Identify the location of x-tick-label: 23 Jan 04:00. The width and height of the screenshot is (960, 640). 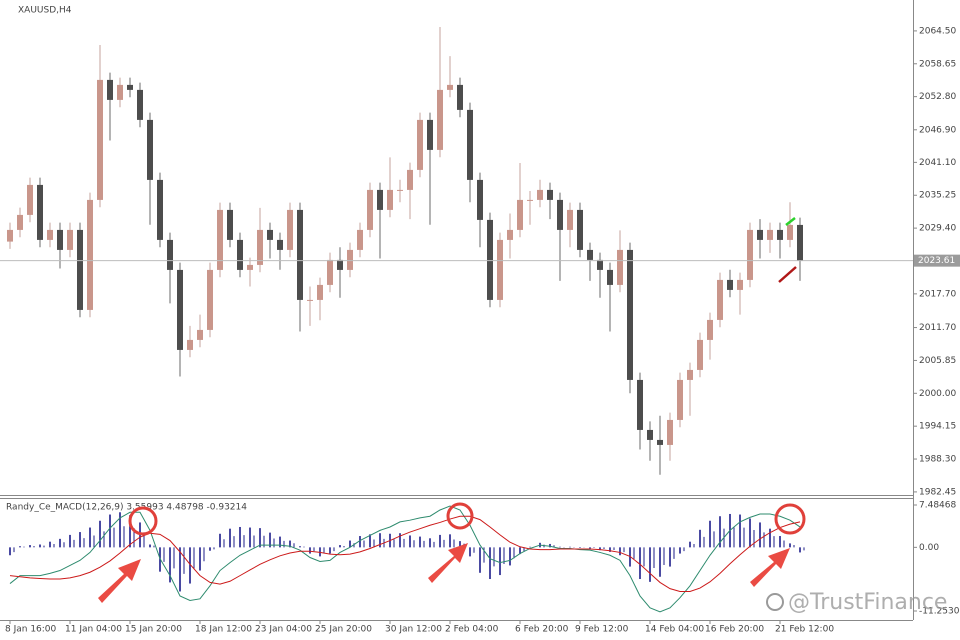
(283, 630).